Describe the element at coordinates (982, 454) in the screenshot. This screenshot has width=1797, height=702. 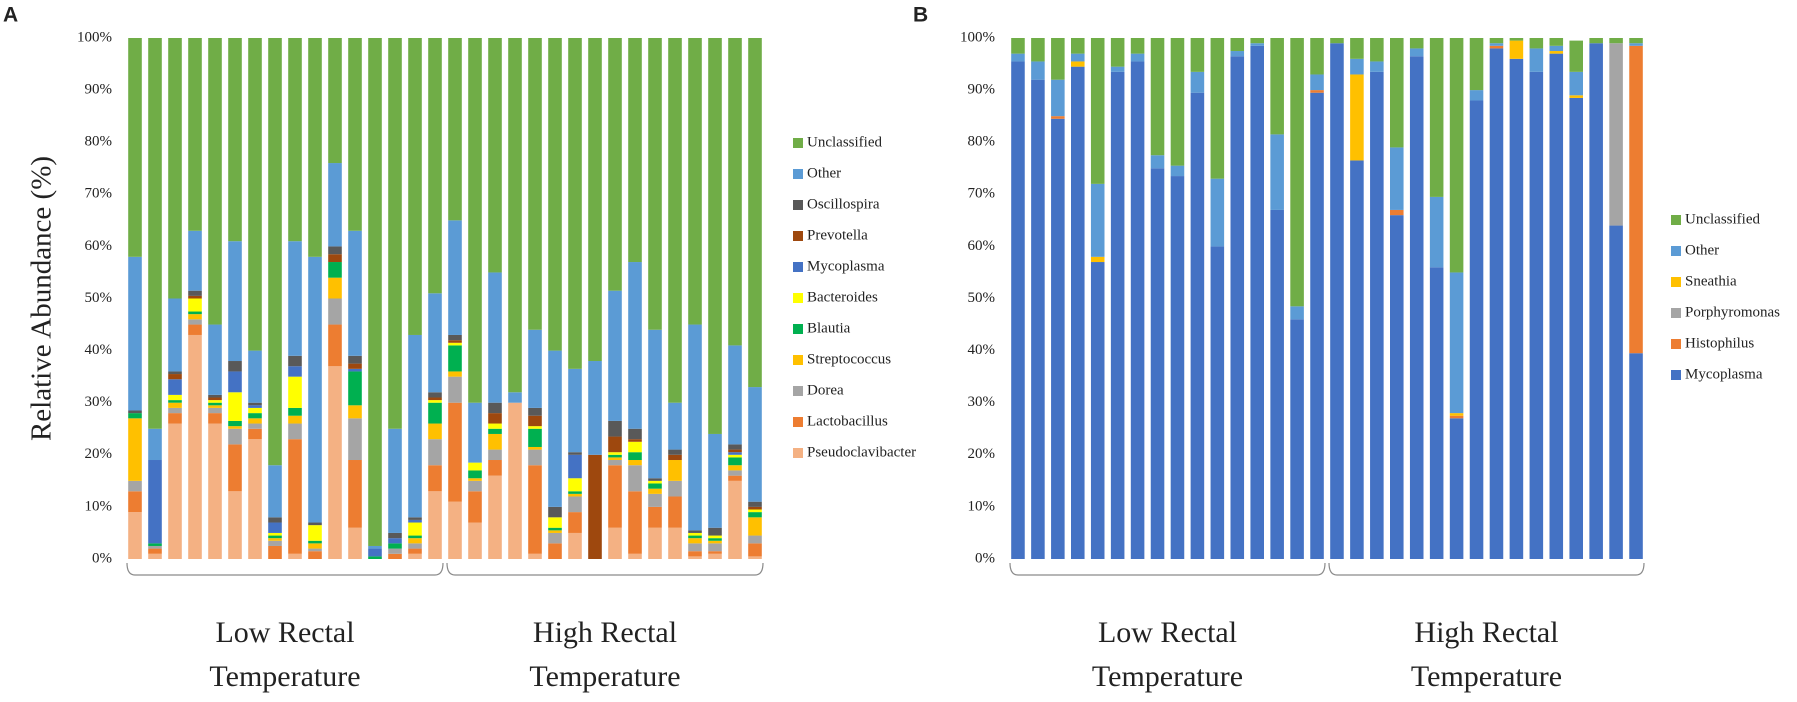
I see `y-tick-label: 20%` at that location.